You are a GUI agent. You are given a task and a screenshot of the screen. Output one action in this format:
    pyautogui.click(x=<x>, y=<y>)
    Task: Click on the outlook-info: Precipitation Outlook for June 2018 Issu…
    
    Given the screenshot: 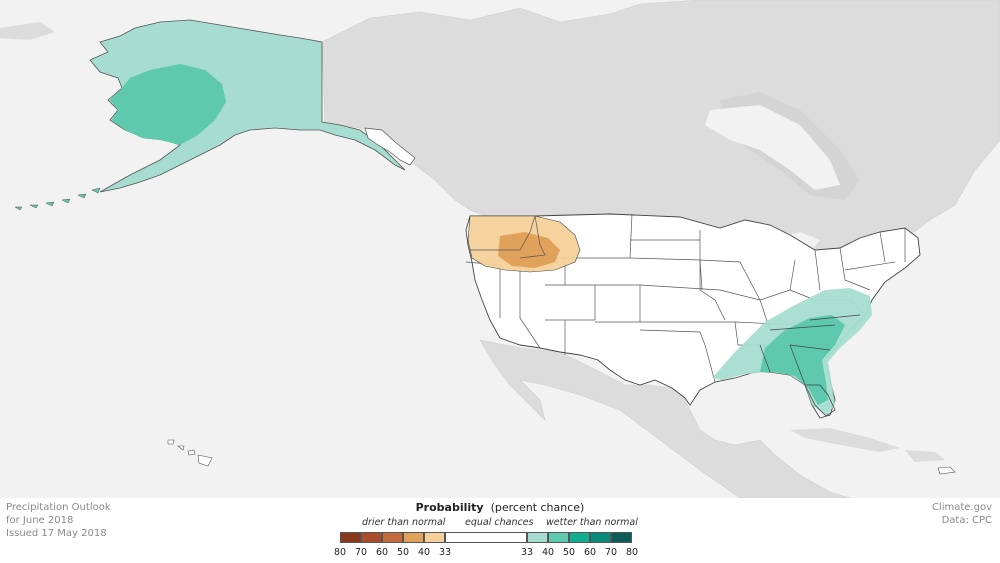 What is the action you would take?
    pyautogui.click(x=58, y=520)
    